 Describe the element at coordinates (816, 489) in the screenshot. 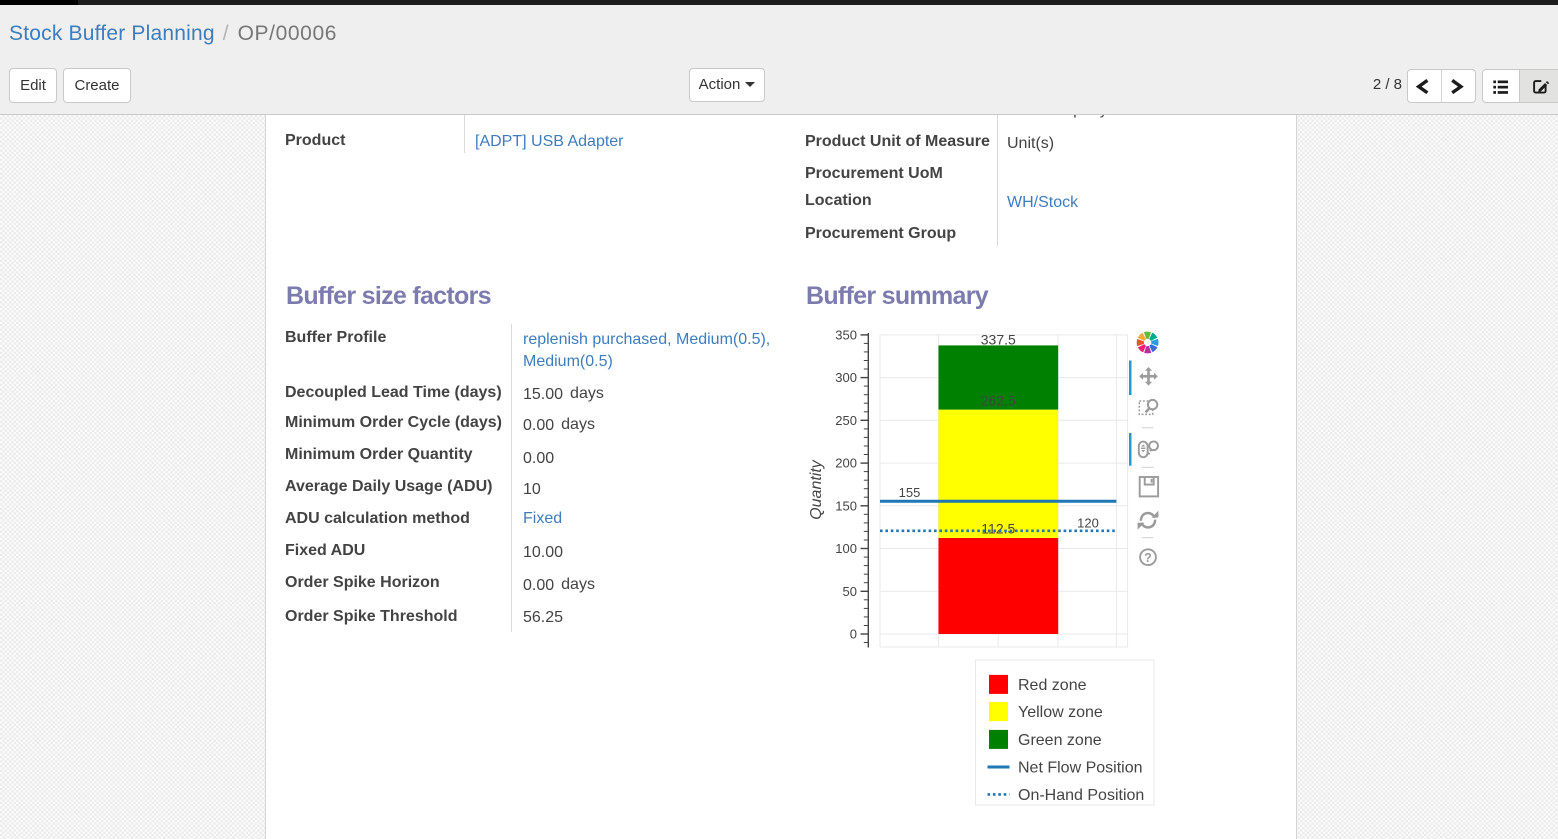

I see `svg-text: Quantity` at that location.